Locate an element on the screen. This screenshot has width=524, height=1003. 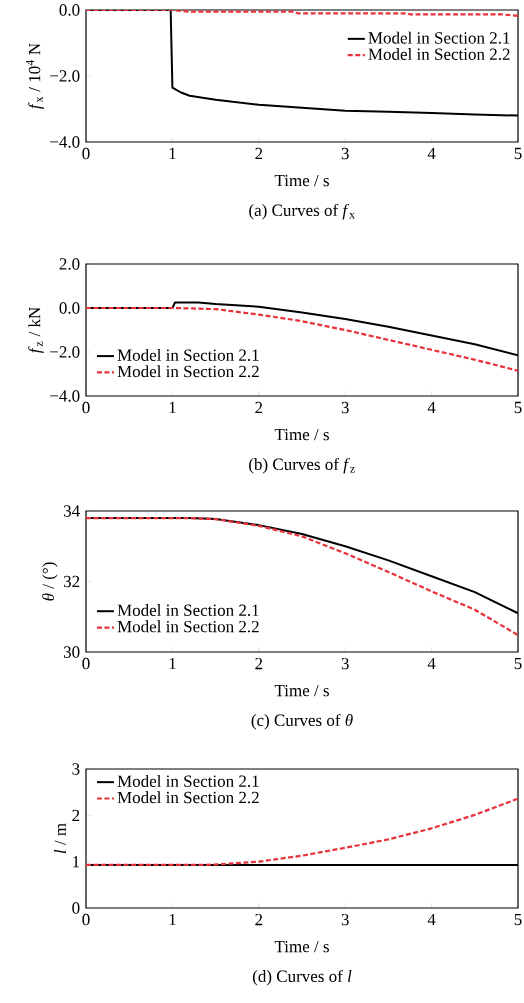
y-tick-label: 34 is located at coordinates (71, 511).